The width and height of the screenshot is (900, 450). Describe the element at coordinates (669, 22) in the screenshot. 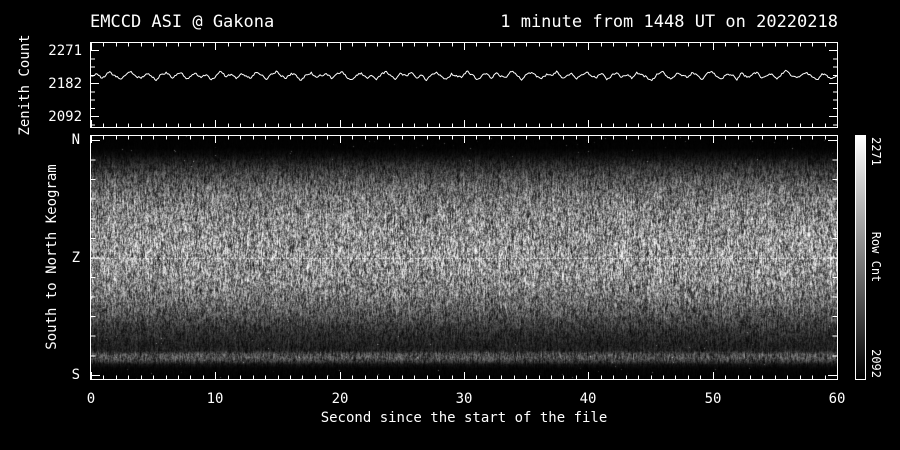

I see `figure-subtitle: 1 minute from 1448 UT on 20220218` at that location.